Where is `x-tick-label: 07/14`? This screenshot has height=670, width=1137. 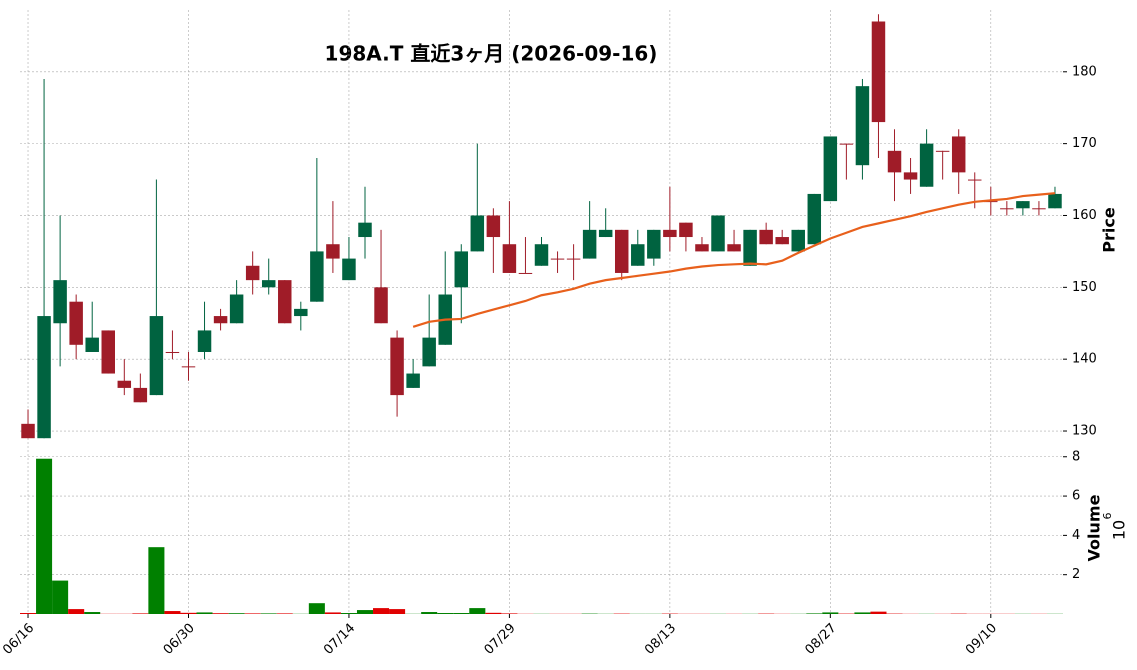
x-tick-label: 07/14 is located at coordinates (339, 639).